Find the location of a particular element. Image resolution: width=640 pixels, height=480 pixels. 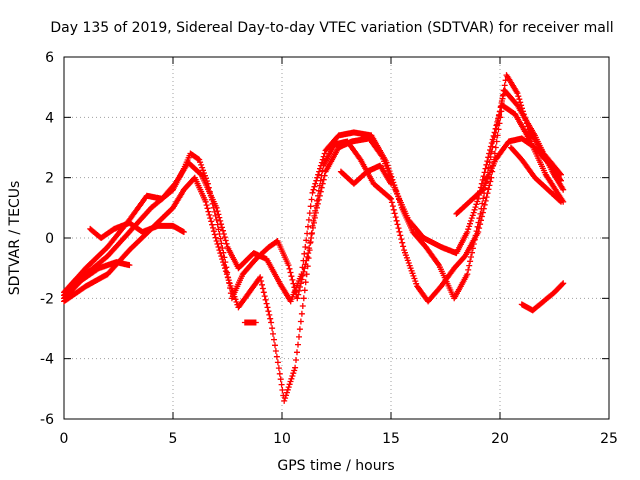

y-tick-label: -4 is located at coordinates (47, 360).